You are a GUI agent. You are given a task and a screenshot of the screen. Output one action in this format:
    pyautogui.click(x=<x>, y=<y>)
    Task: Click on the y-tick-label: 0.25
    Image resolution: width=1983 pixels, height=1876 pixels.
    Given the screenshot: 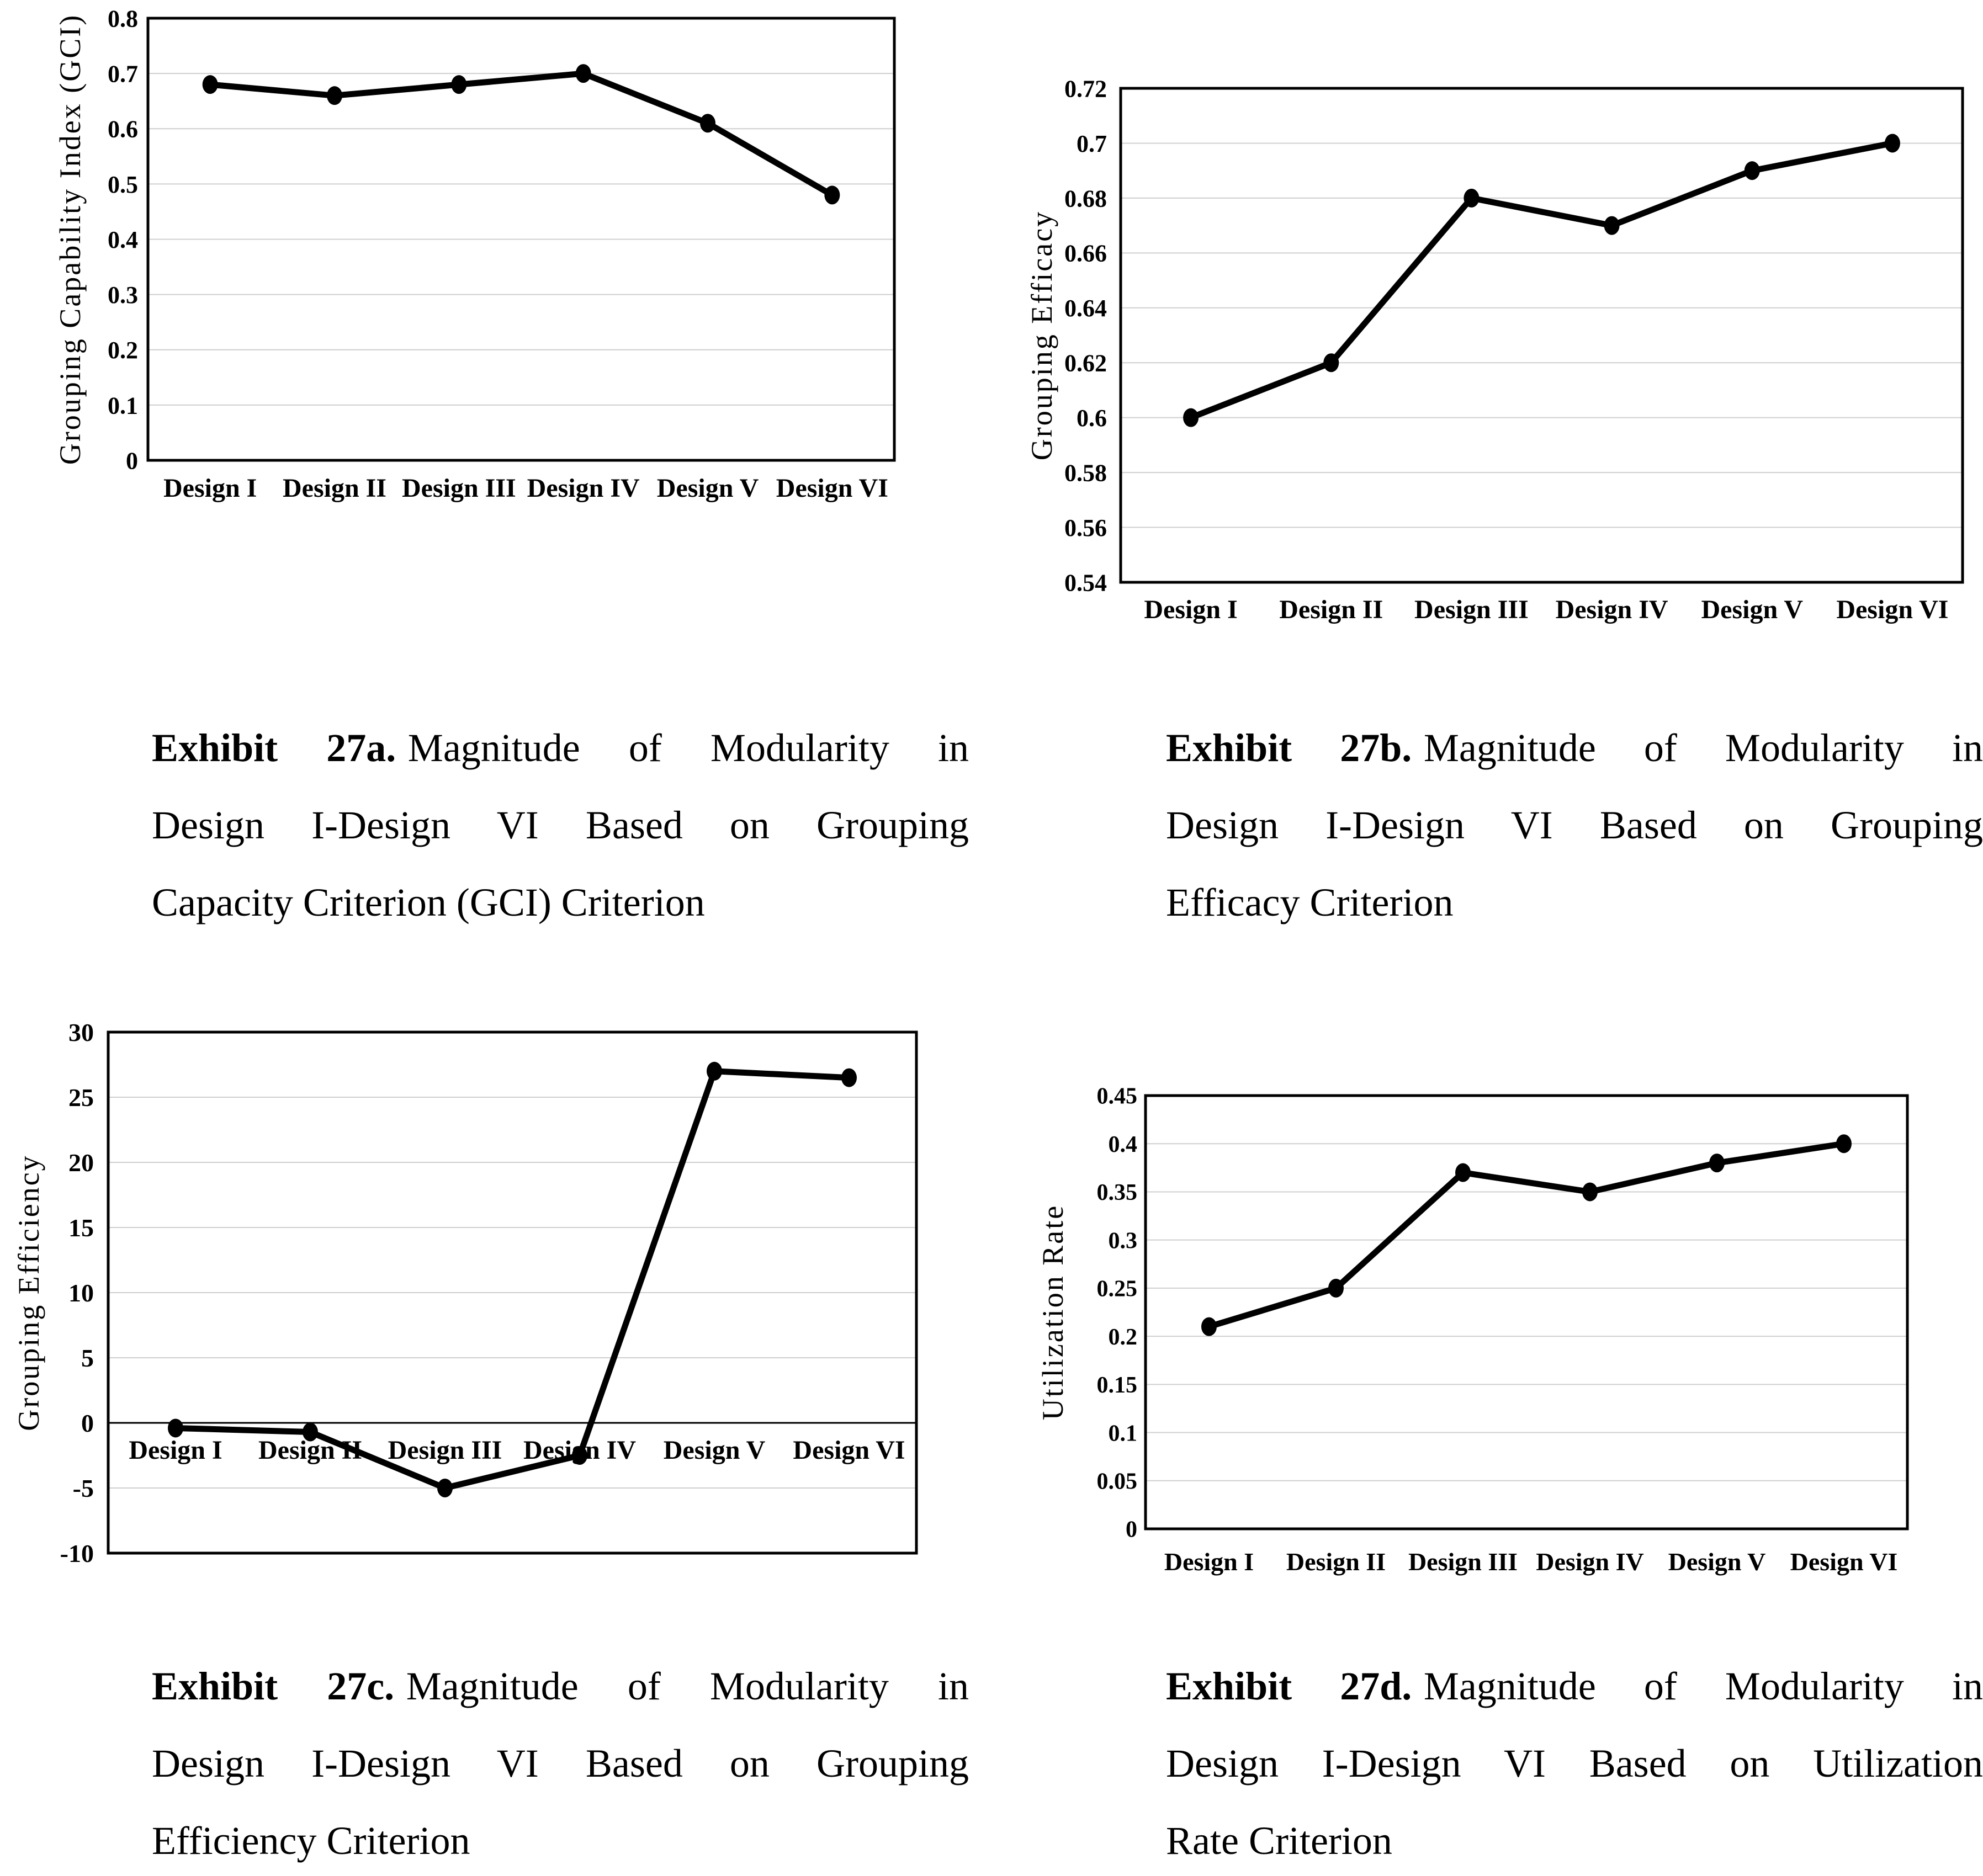 What is the action you would take?
    pyautogui.click(x=1117, y=1289)
    